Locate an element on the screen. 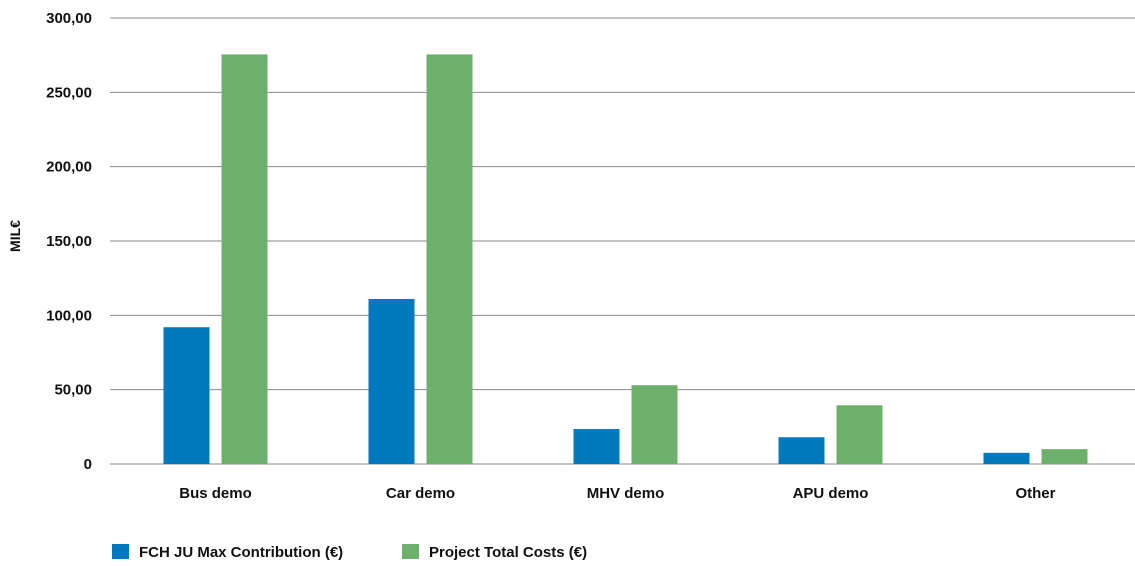 This screenshot has width=1135, height=566. x-tick-label: Car demo is located at coordinates (420, 493).